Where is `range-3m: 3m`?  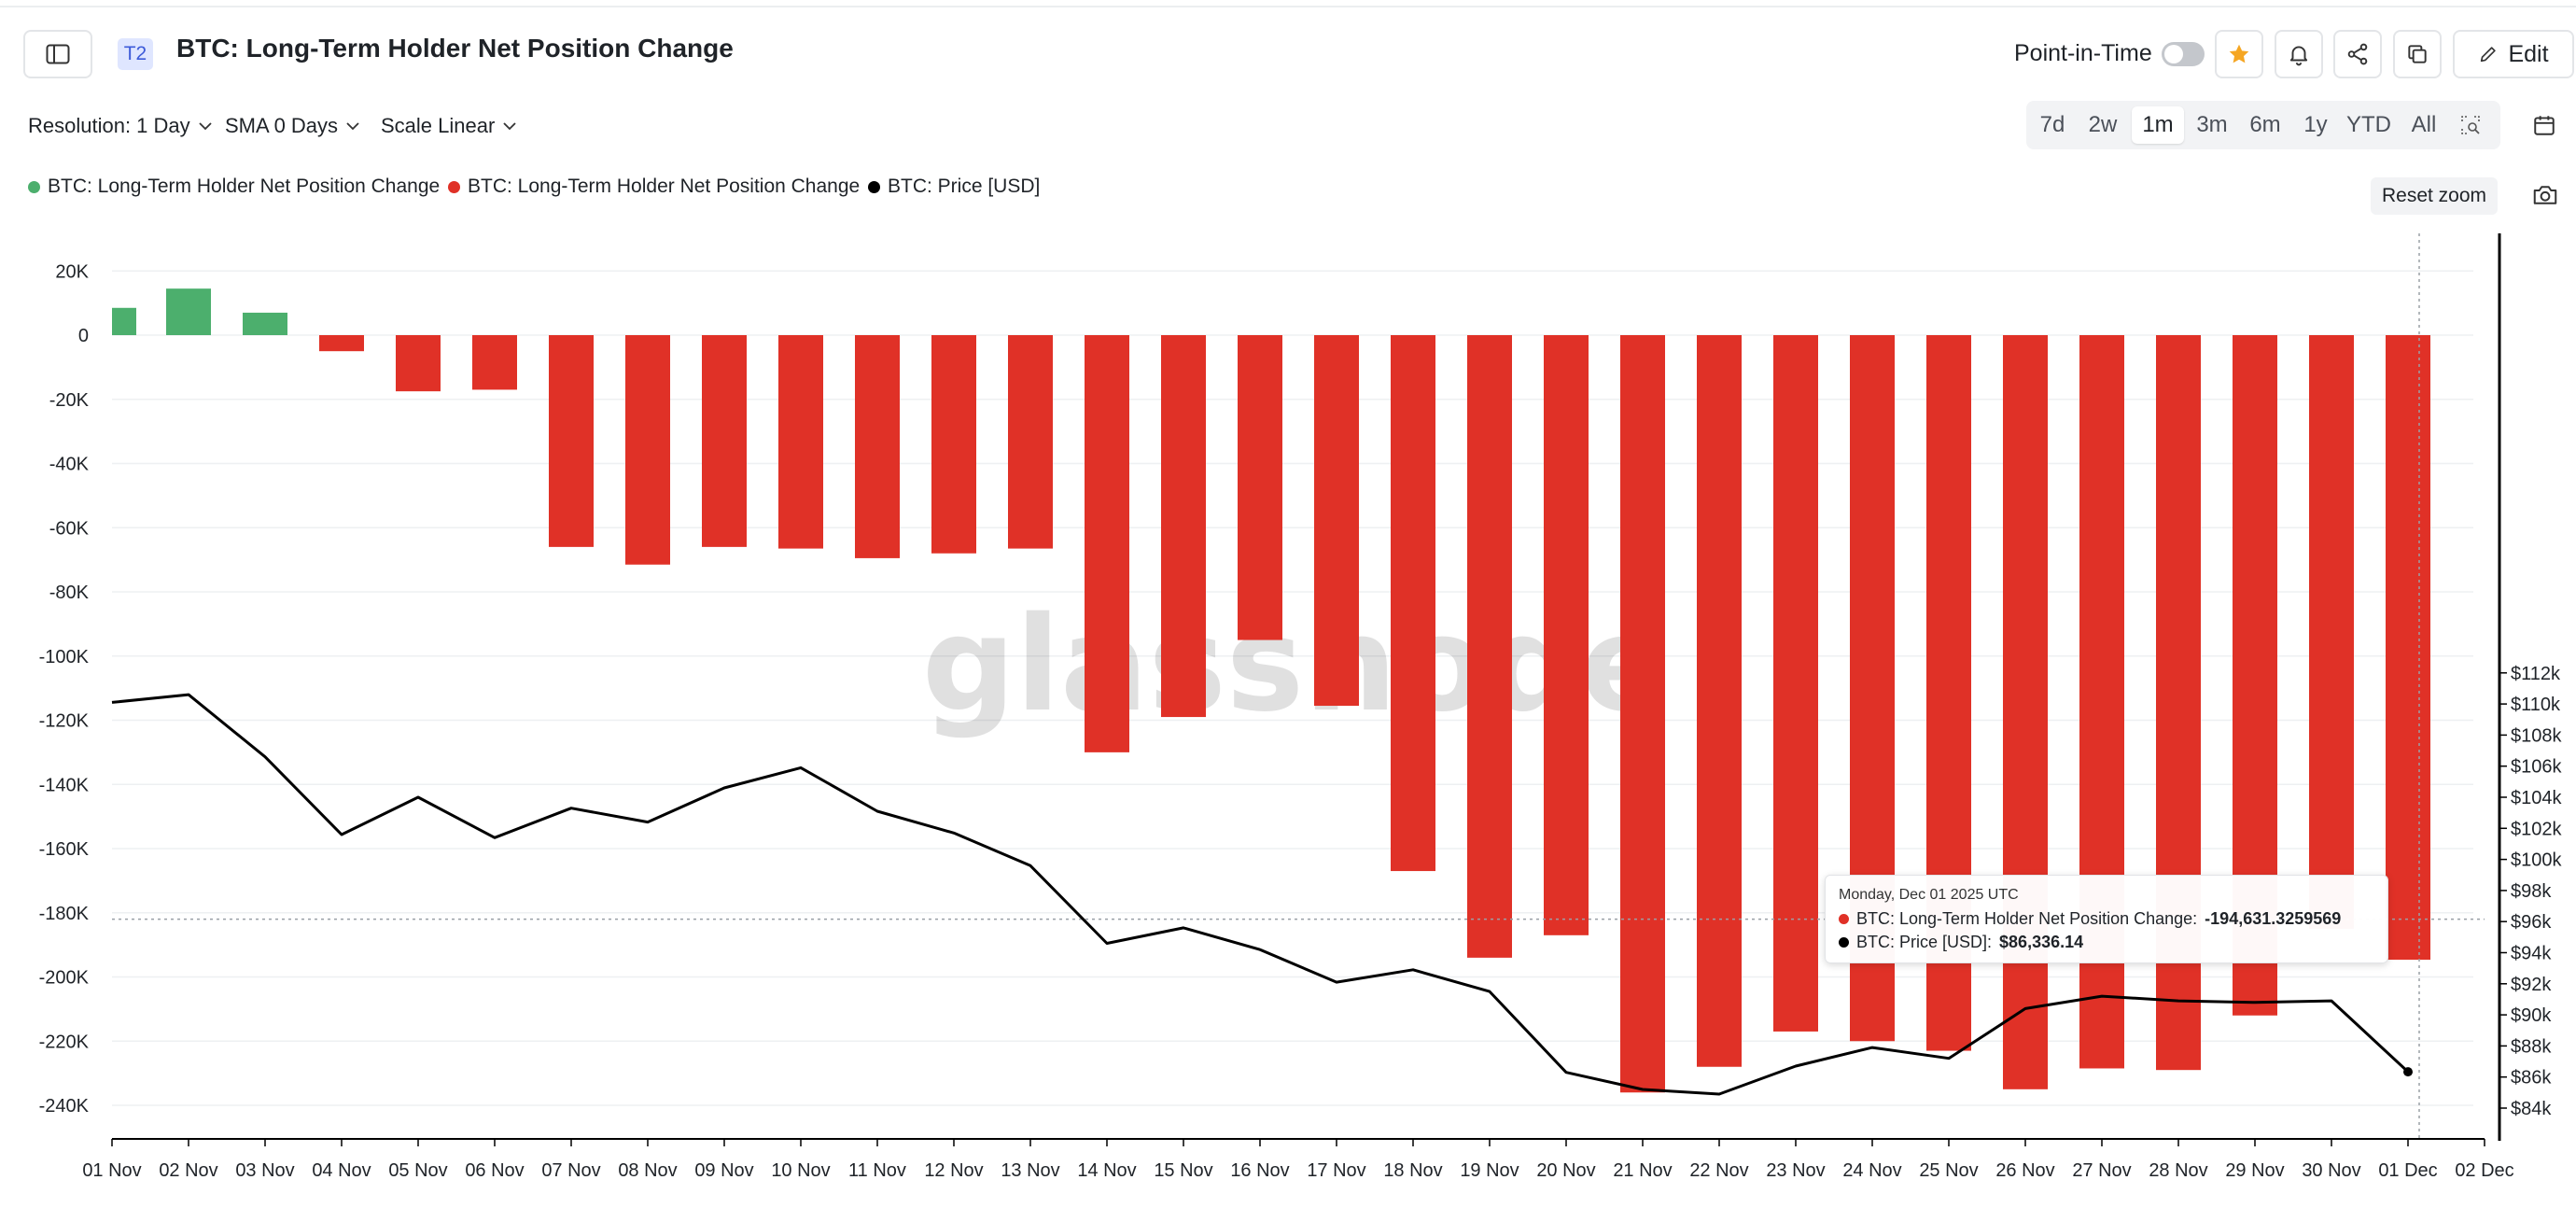
range-3m: 3m is located at coordinates (2212, 124).